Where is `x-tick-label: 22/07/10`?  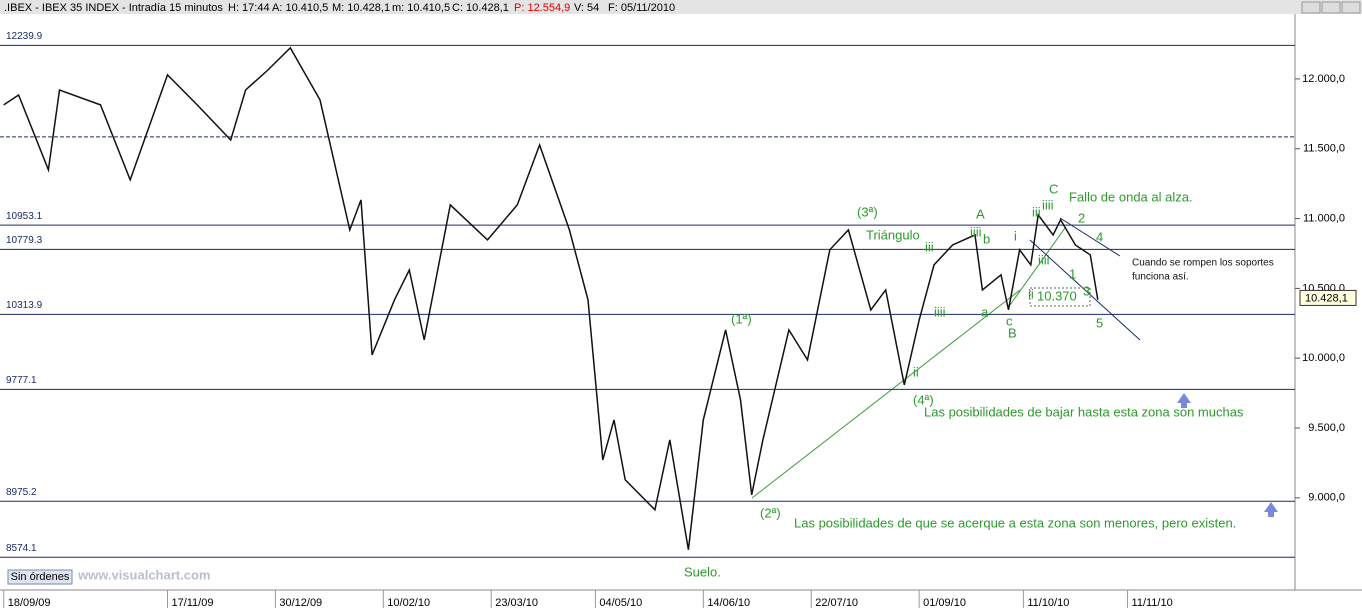
x-tick-label: 22/07/10 is located at coordinates (836, 603).